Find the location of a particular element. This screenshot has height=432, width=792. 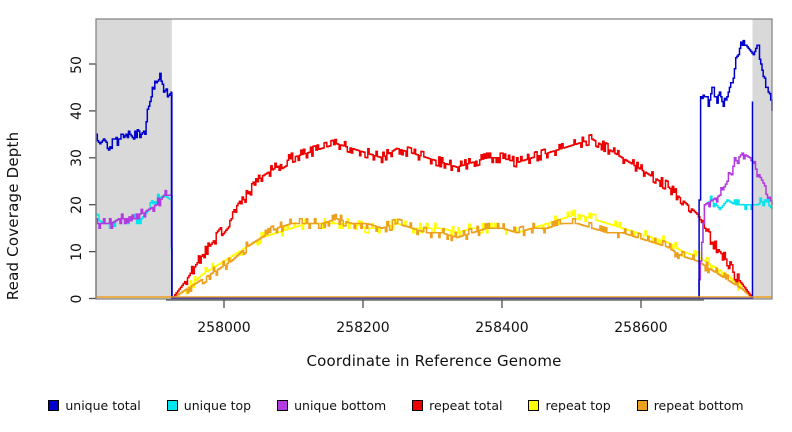

shaded-region-right is located at coordinates (762, 159).